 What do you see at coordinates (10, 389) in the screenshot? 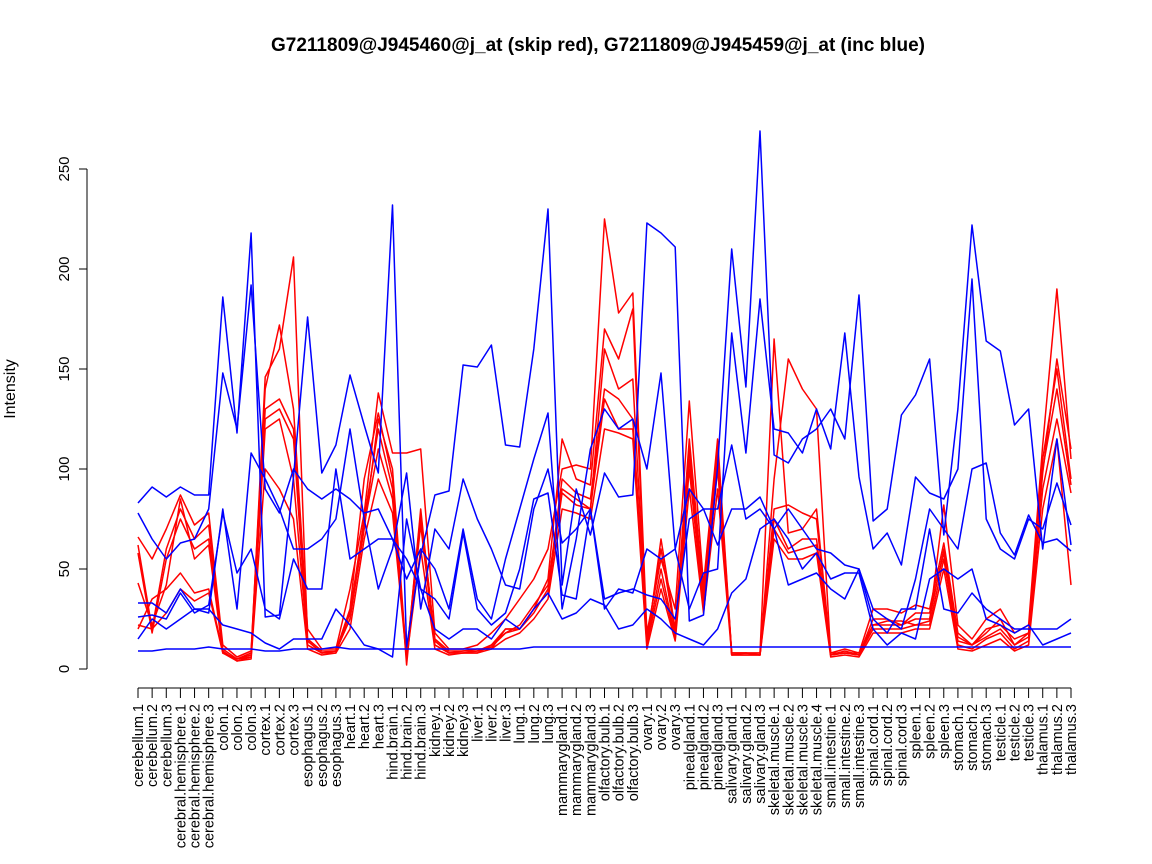
I see `y-axis-label: Intensity` at bounding box center [10, 389].